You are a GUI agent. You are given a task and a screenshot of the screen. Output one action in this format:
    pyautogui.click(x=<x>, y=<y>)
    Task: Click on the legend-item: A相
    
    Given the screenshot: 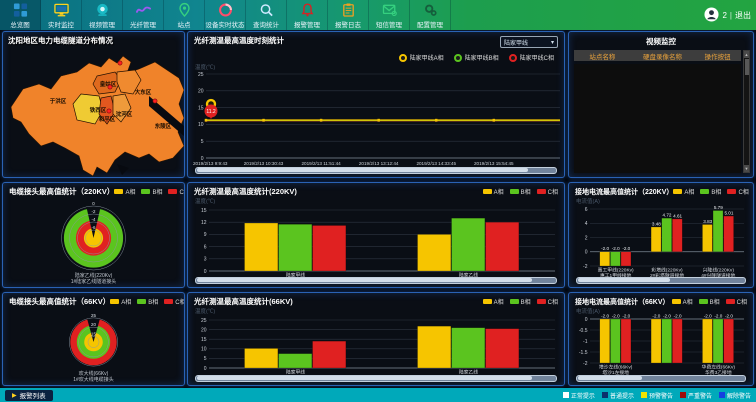 What is the action you would take?
    pyautogui.click(x=124, y=191)
    